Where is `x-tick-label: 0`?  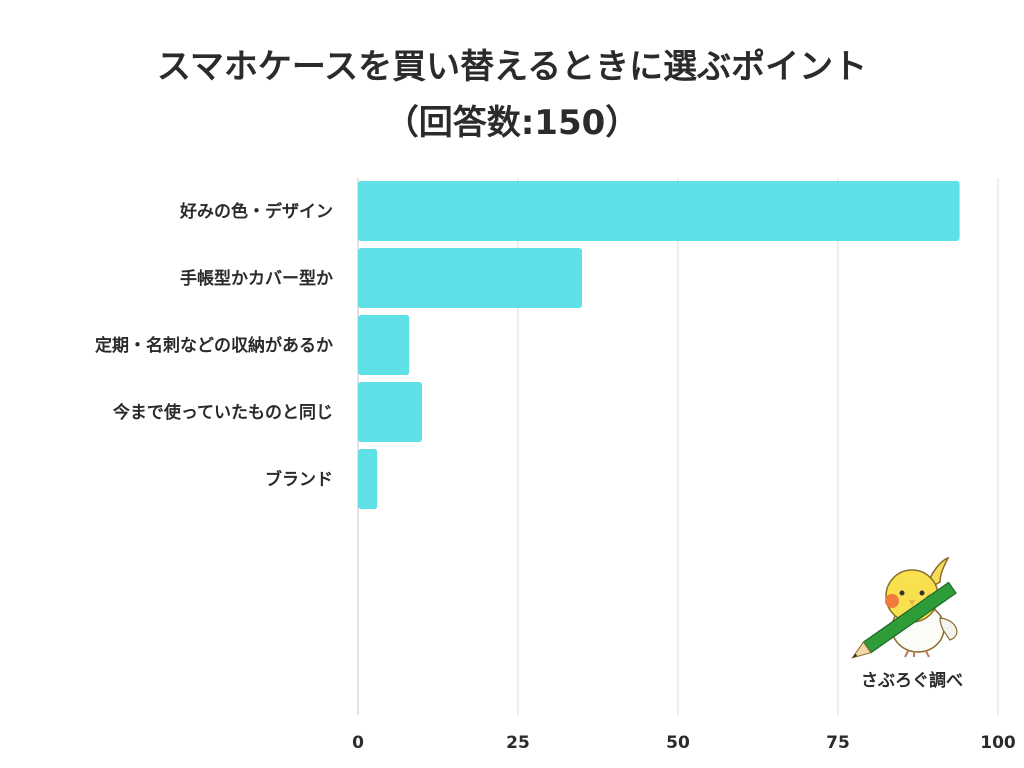
x-tick-label: 0 is located at coordinates (358, 743).